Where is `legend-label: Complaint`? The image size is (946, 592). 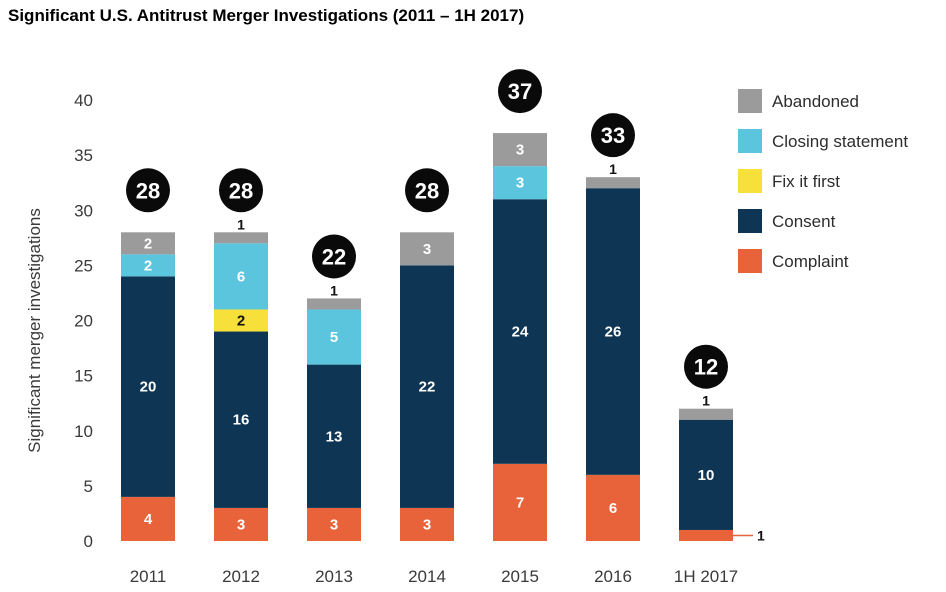
legend-label: Complaint is located at coordinates (810, 261).